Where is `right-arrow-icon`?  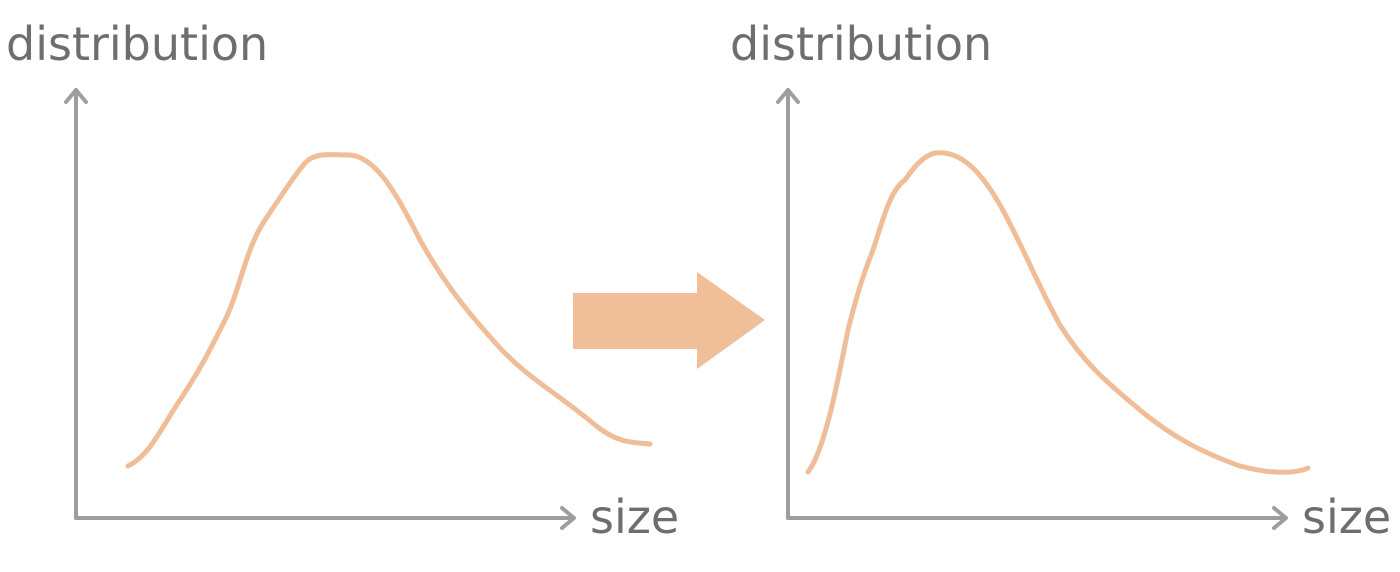 right-arrow-icon is located at coordinates (669, 320).